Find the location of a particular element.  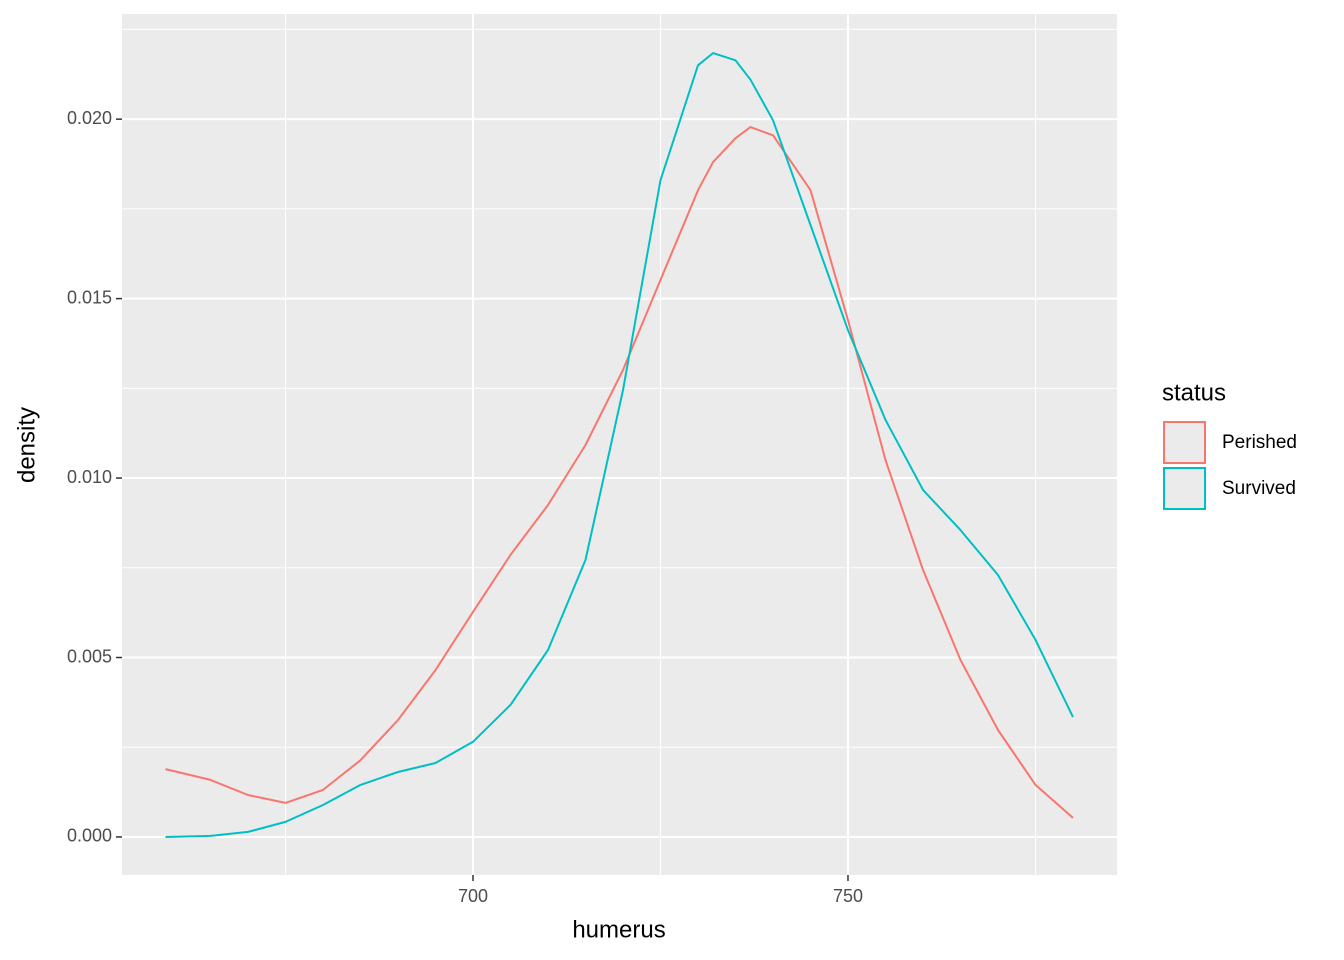

y-tick-label: 0.010 is located at coordinates (89, 477).